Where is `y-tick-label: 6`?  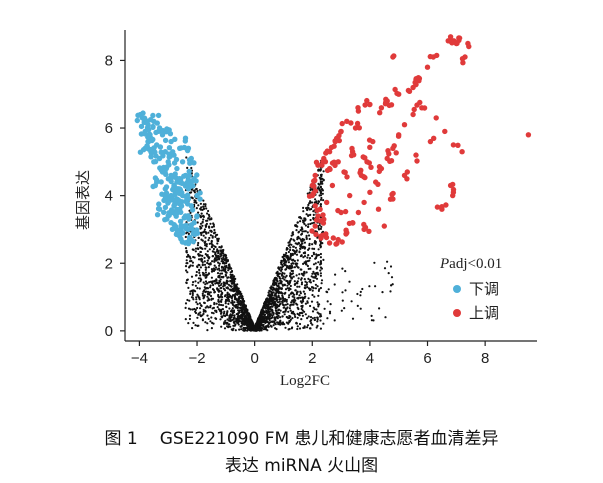
y-tick-label: 6 is located at coordinates (109, 128).